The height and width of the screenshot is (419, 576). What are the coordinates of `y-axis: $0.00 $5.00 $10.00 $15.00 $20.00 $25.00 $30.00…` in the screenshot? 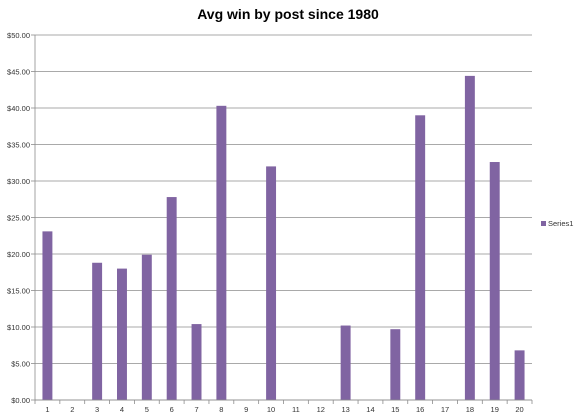 It's located at (21, 218).